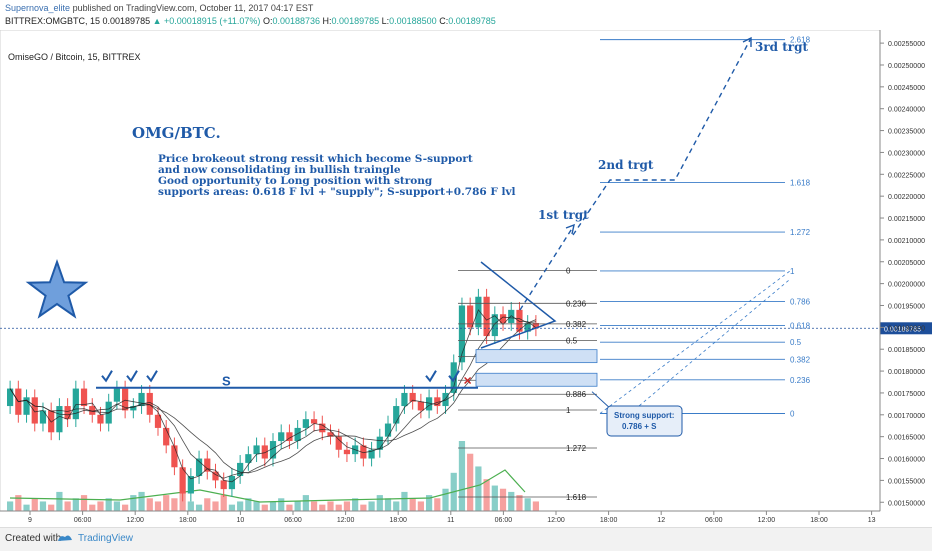 Image resolution: width=932 pixels, height=551 pixels. What do you see at coordinates (906, 503) in the screenshot?
I see `price-tick-label: 0.00150000` at bounding box center [906, 503].